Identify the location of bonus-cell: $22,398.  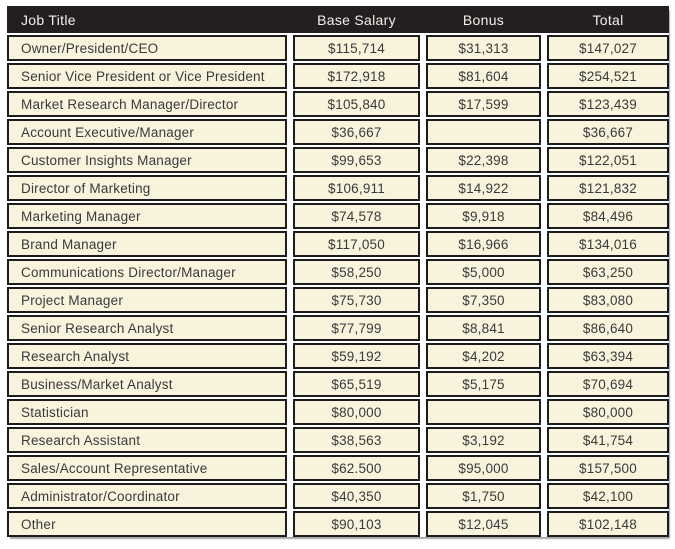
(483, 160).